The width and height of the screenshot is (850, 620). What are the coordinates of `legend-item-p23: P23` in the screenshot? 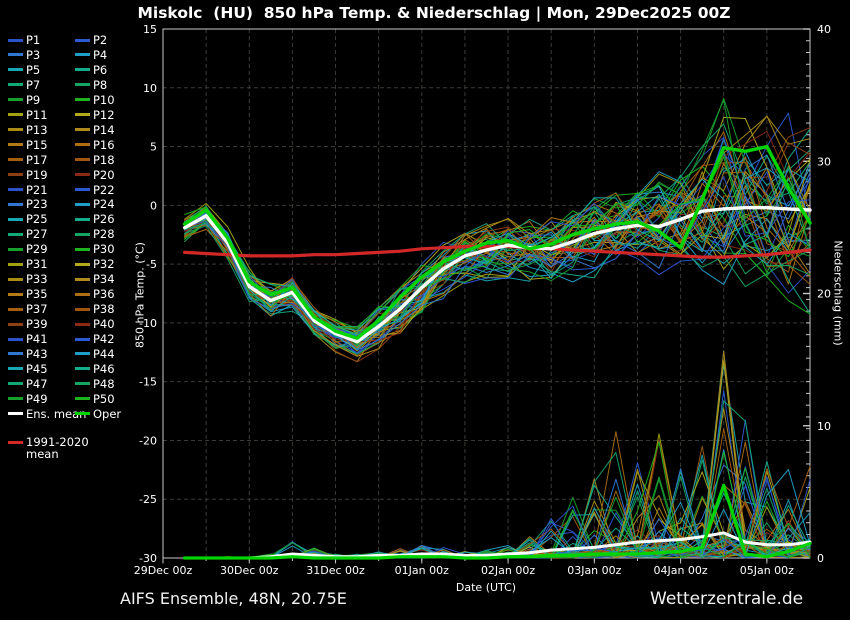 It's located at (28, 204).